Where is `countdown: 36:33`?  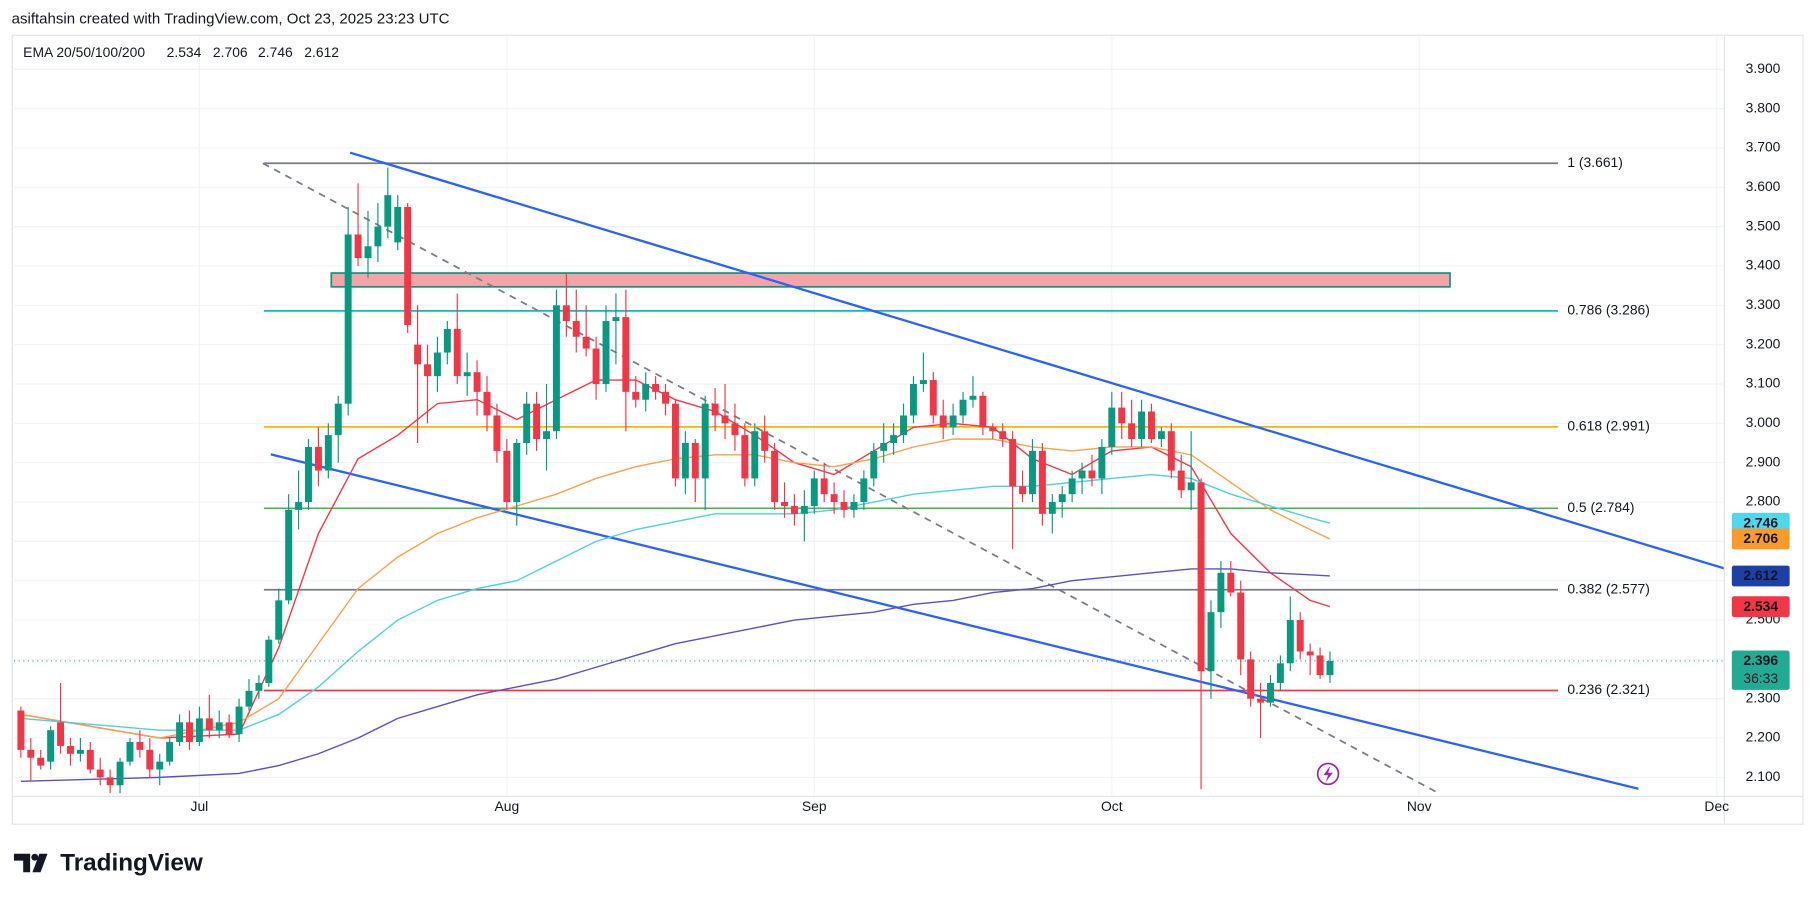 countdown: 36:33 is located at coordinates (1760, 678).